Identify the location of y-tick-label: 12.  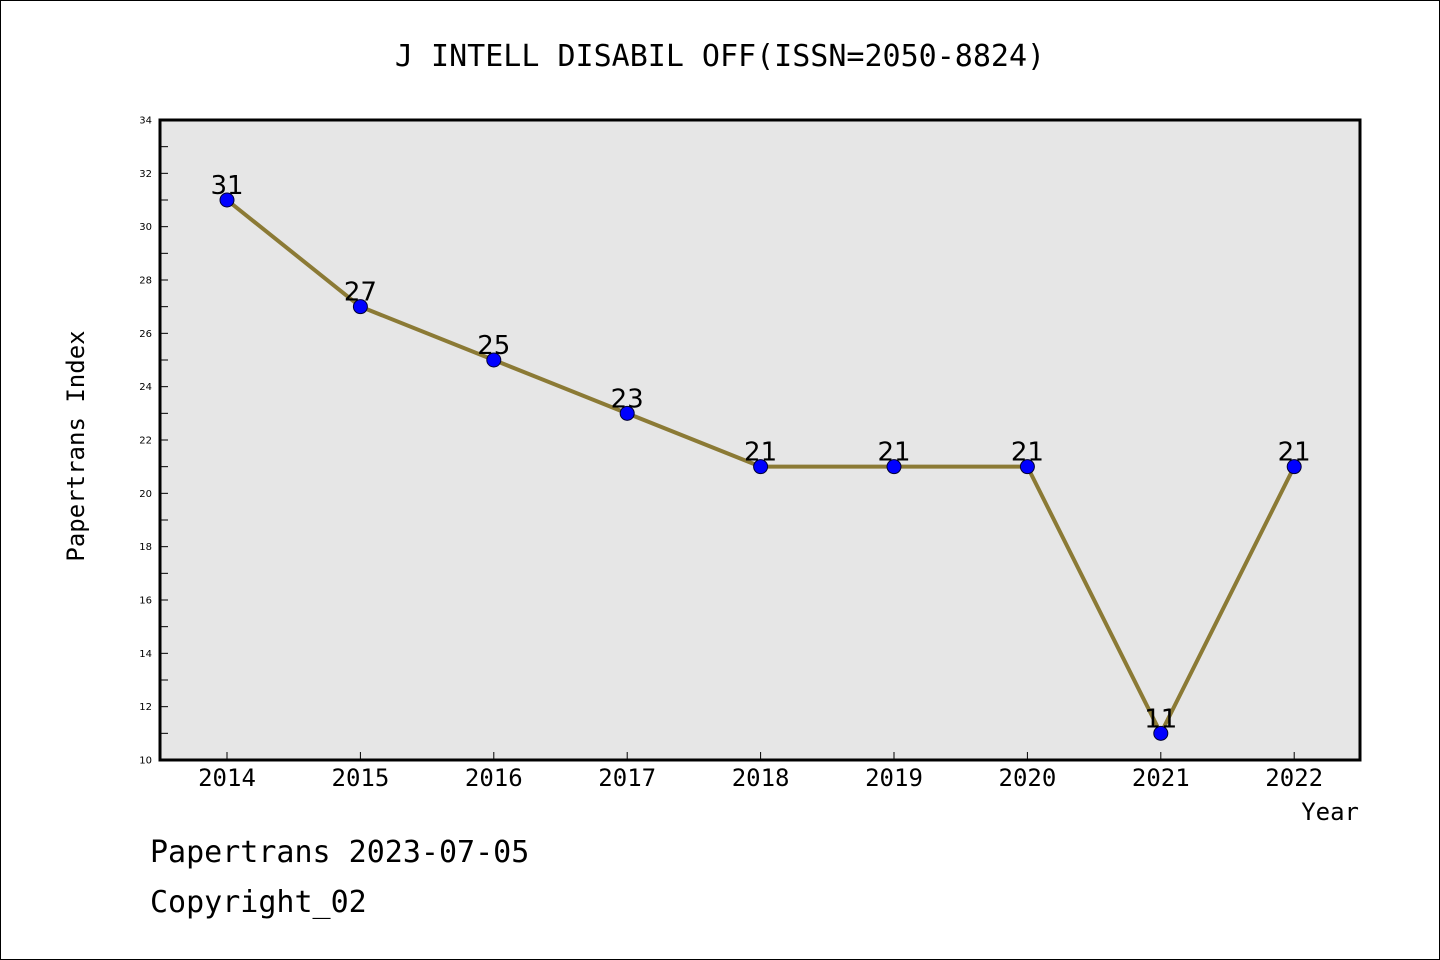
(145, 707).